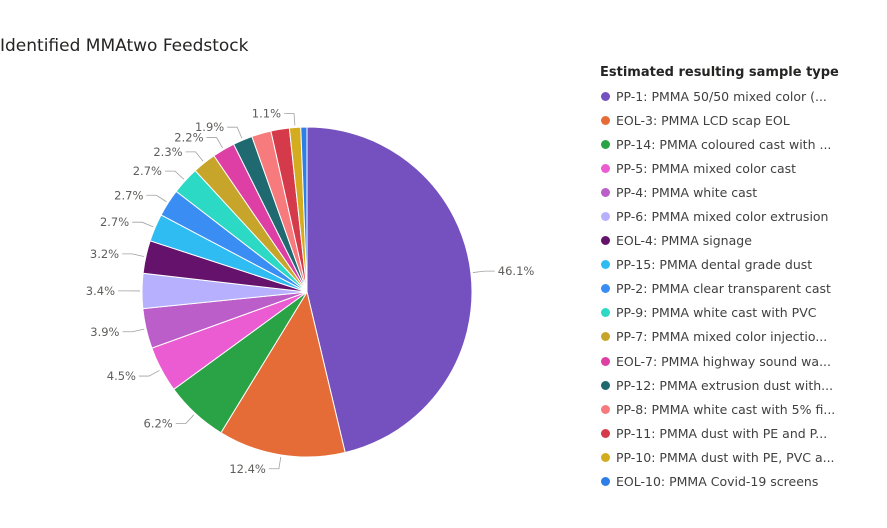 Image resolution: width=887 pixels, height=528 pixels. I want to click on data-label-7: 2.7%, so click(114, 222).